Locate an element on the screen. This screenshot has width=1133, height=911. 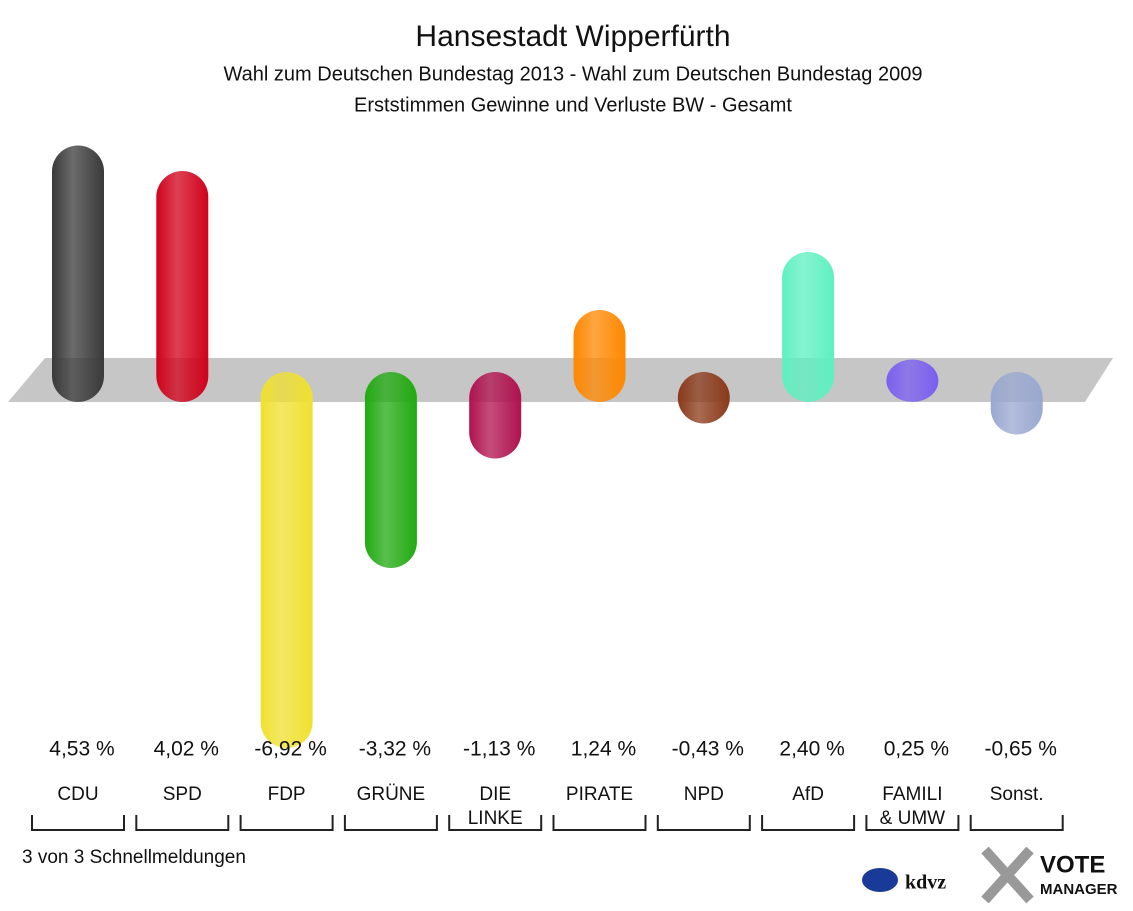
x-tick-label: NPD is located at coordinates (704, 794).